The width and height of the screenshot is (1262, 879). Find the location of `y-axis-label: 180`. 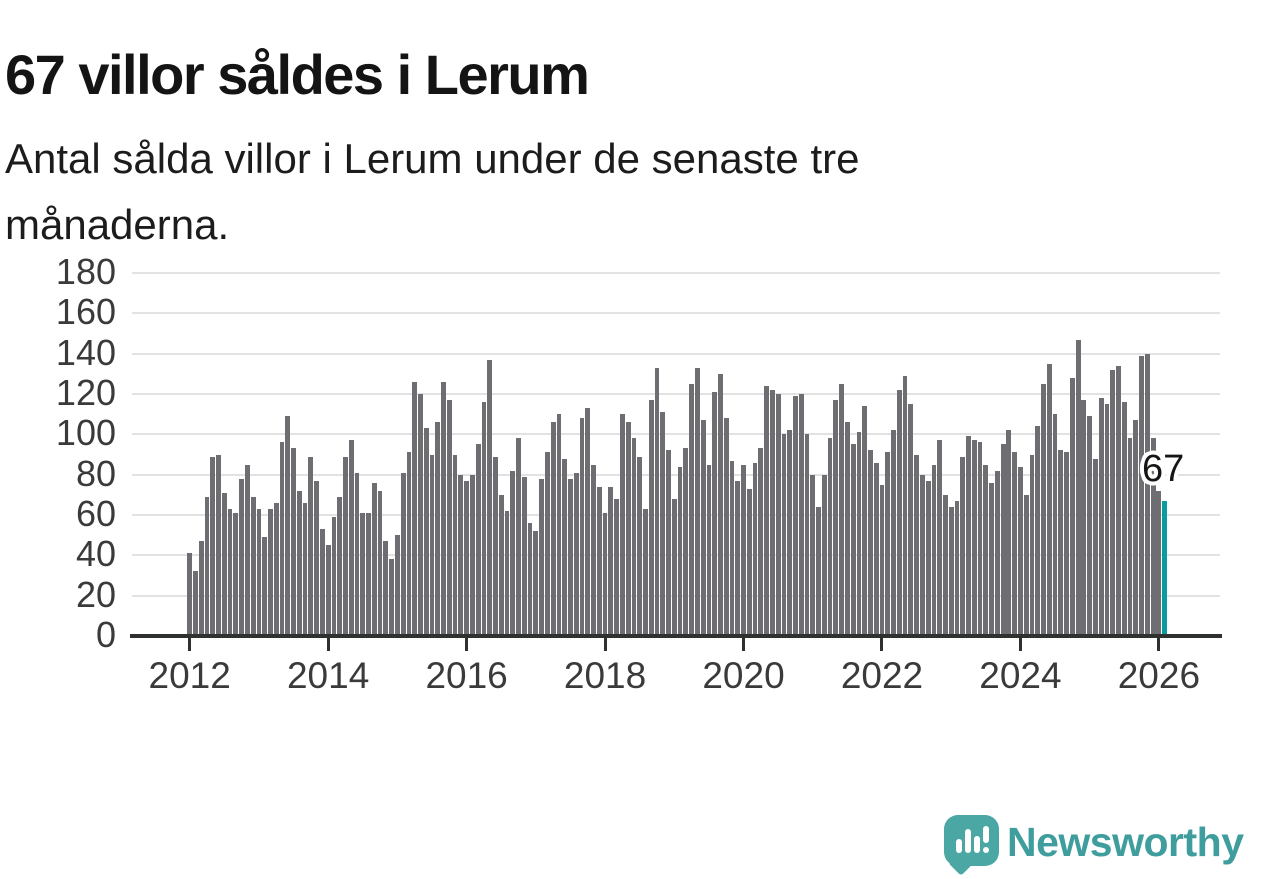

y-axis-label: 180 is located at coordinates (85, 272).